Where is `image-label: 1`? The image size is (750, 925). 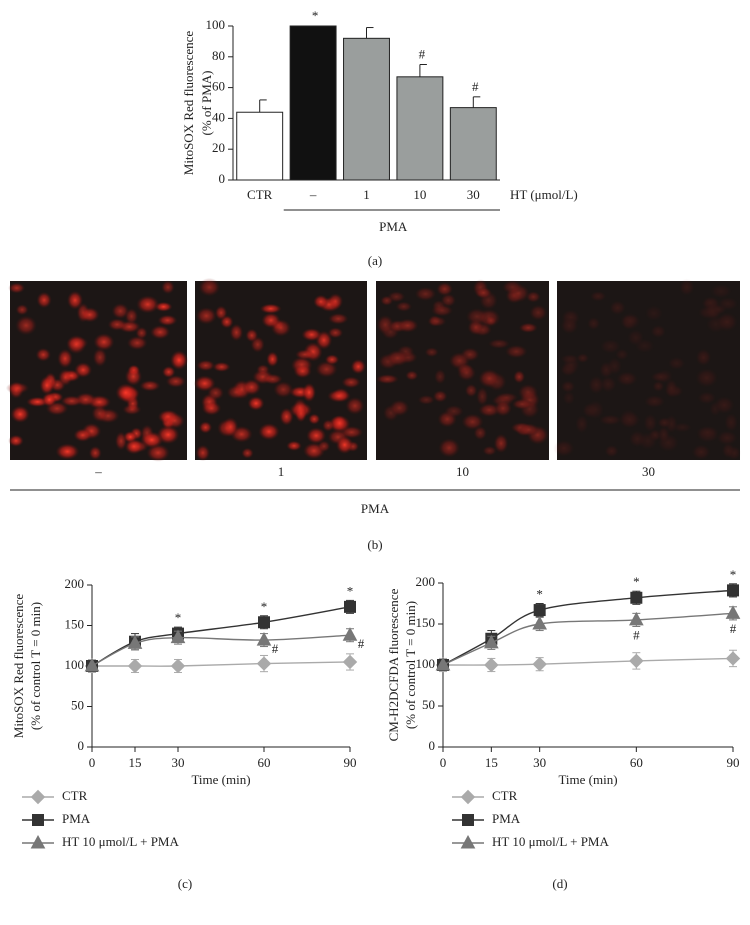
image-label: 1 is located at coordinates (281, 471).